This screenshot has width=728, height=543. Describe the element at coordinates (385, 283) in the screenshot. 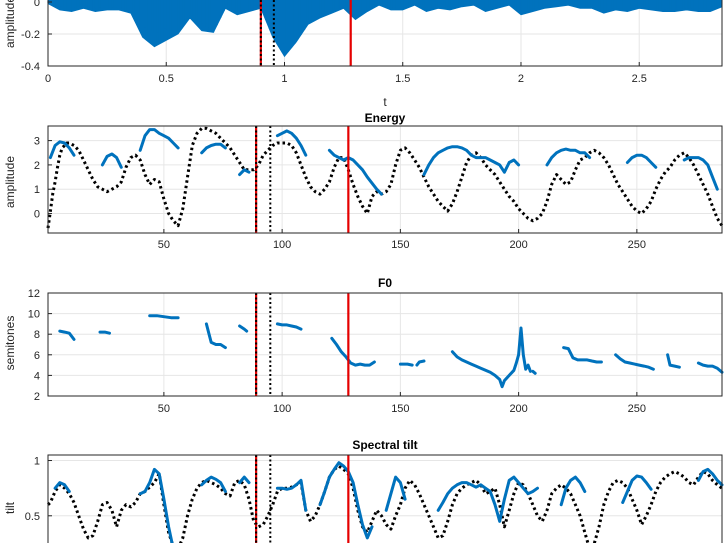

I see `f0-title: F0` at that location.